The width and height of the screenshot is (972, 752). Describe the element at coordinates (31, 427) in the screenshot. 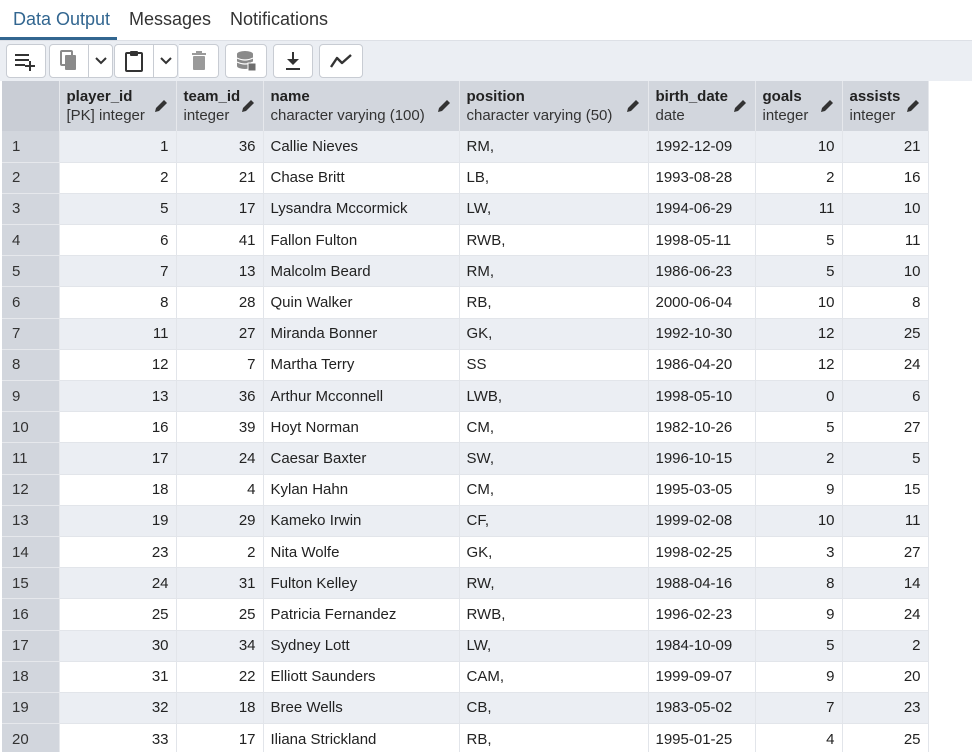

I see `row-number: 10` at that location.